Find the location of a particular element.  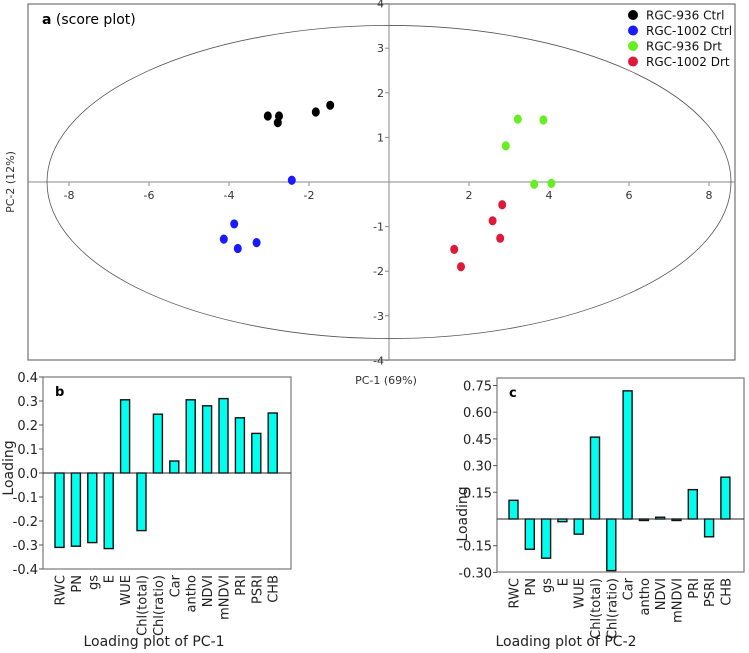

y-tick-label: -0.15 is located at coordinates (475, 547).